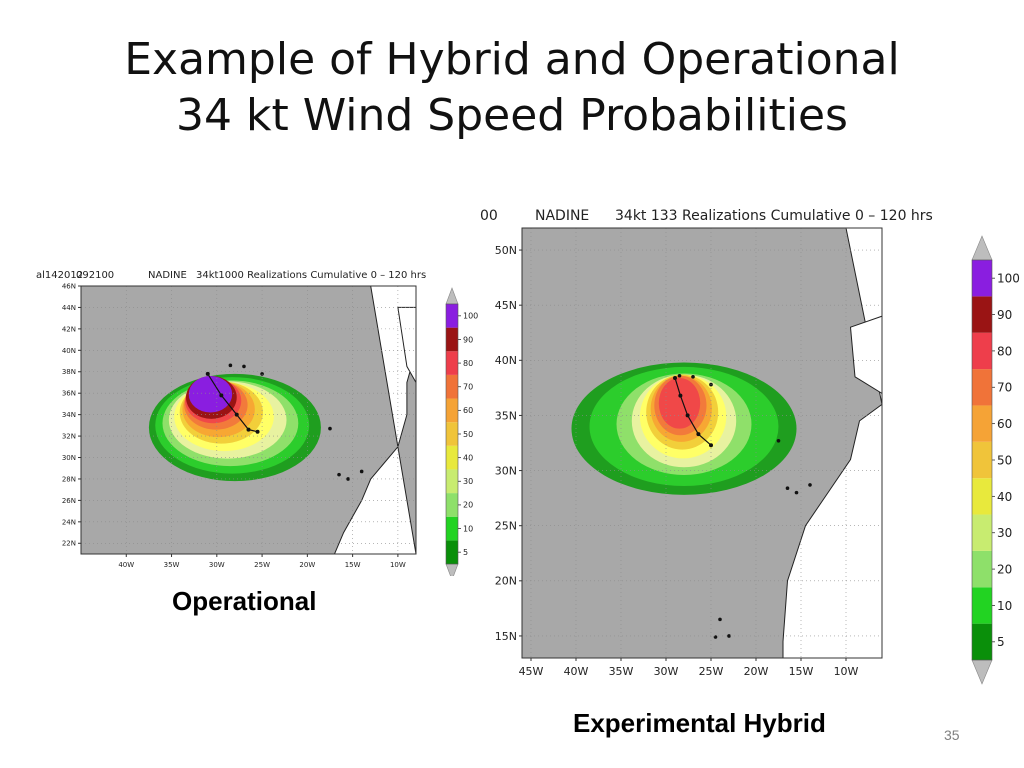  I want to click on lat-tick-label: 50N, so click(506, 250).